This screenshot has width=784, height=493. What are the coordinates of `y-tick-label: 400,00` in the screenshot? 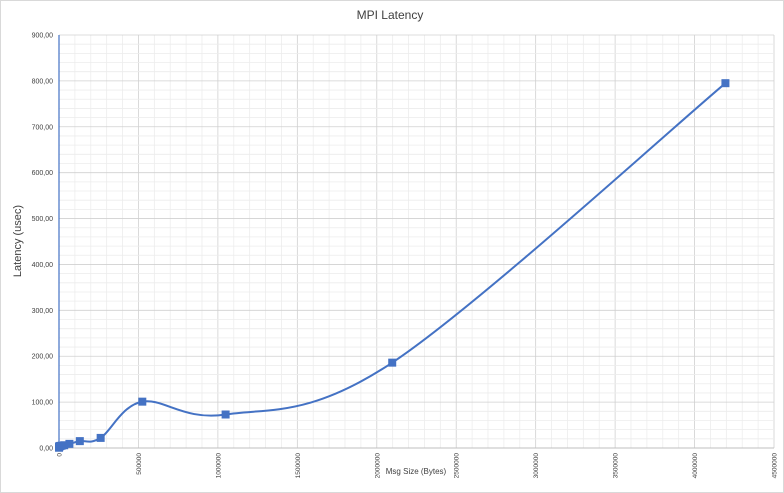 It's located at (43, 265).